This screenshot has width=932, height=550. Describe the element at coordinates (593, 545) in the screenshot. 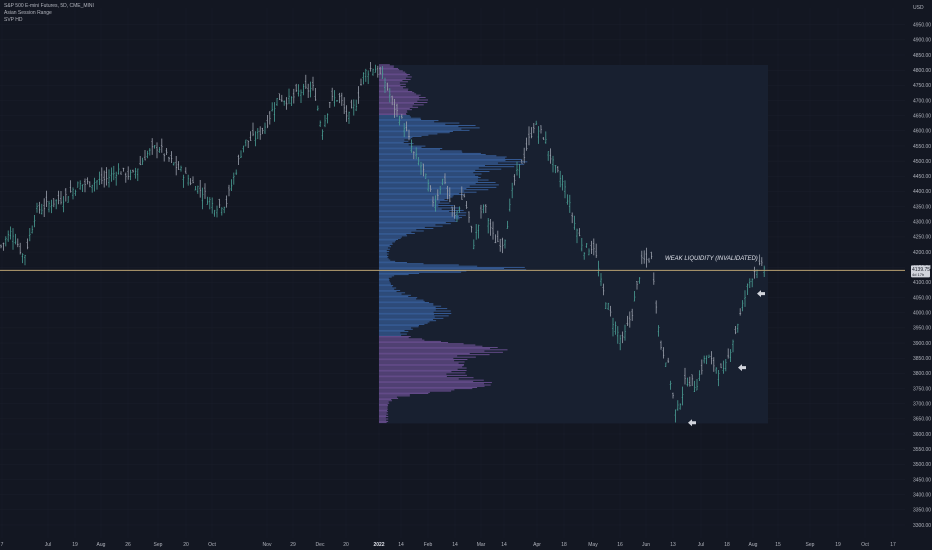

I see `x-tick-label: May` at that location.